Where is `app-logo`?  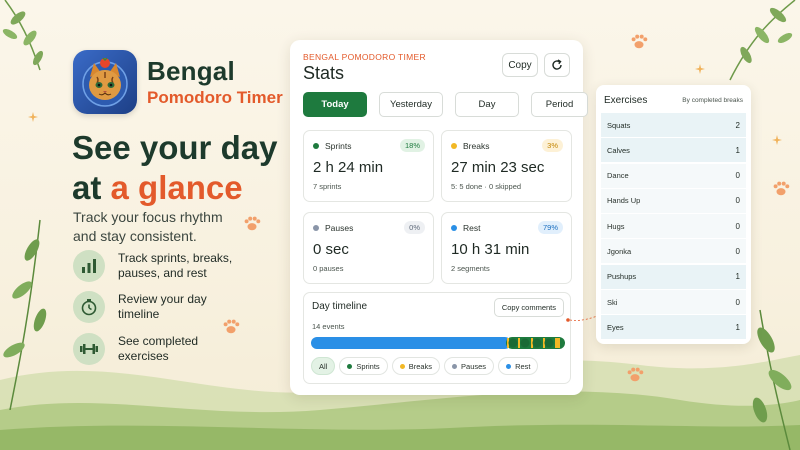 app-logo is located at coordinates (105, 82).